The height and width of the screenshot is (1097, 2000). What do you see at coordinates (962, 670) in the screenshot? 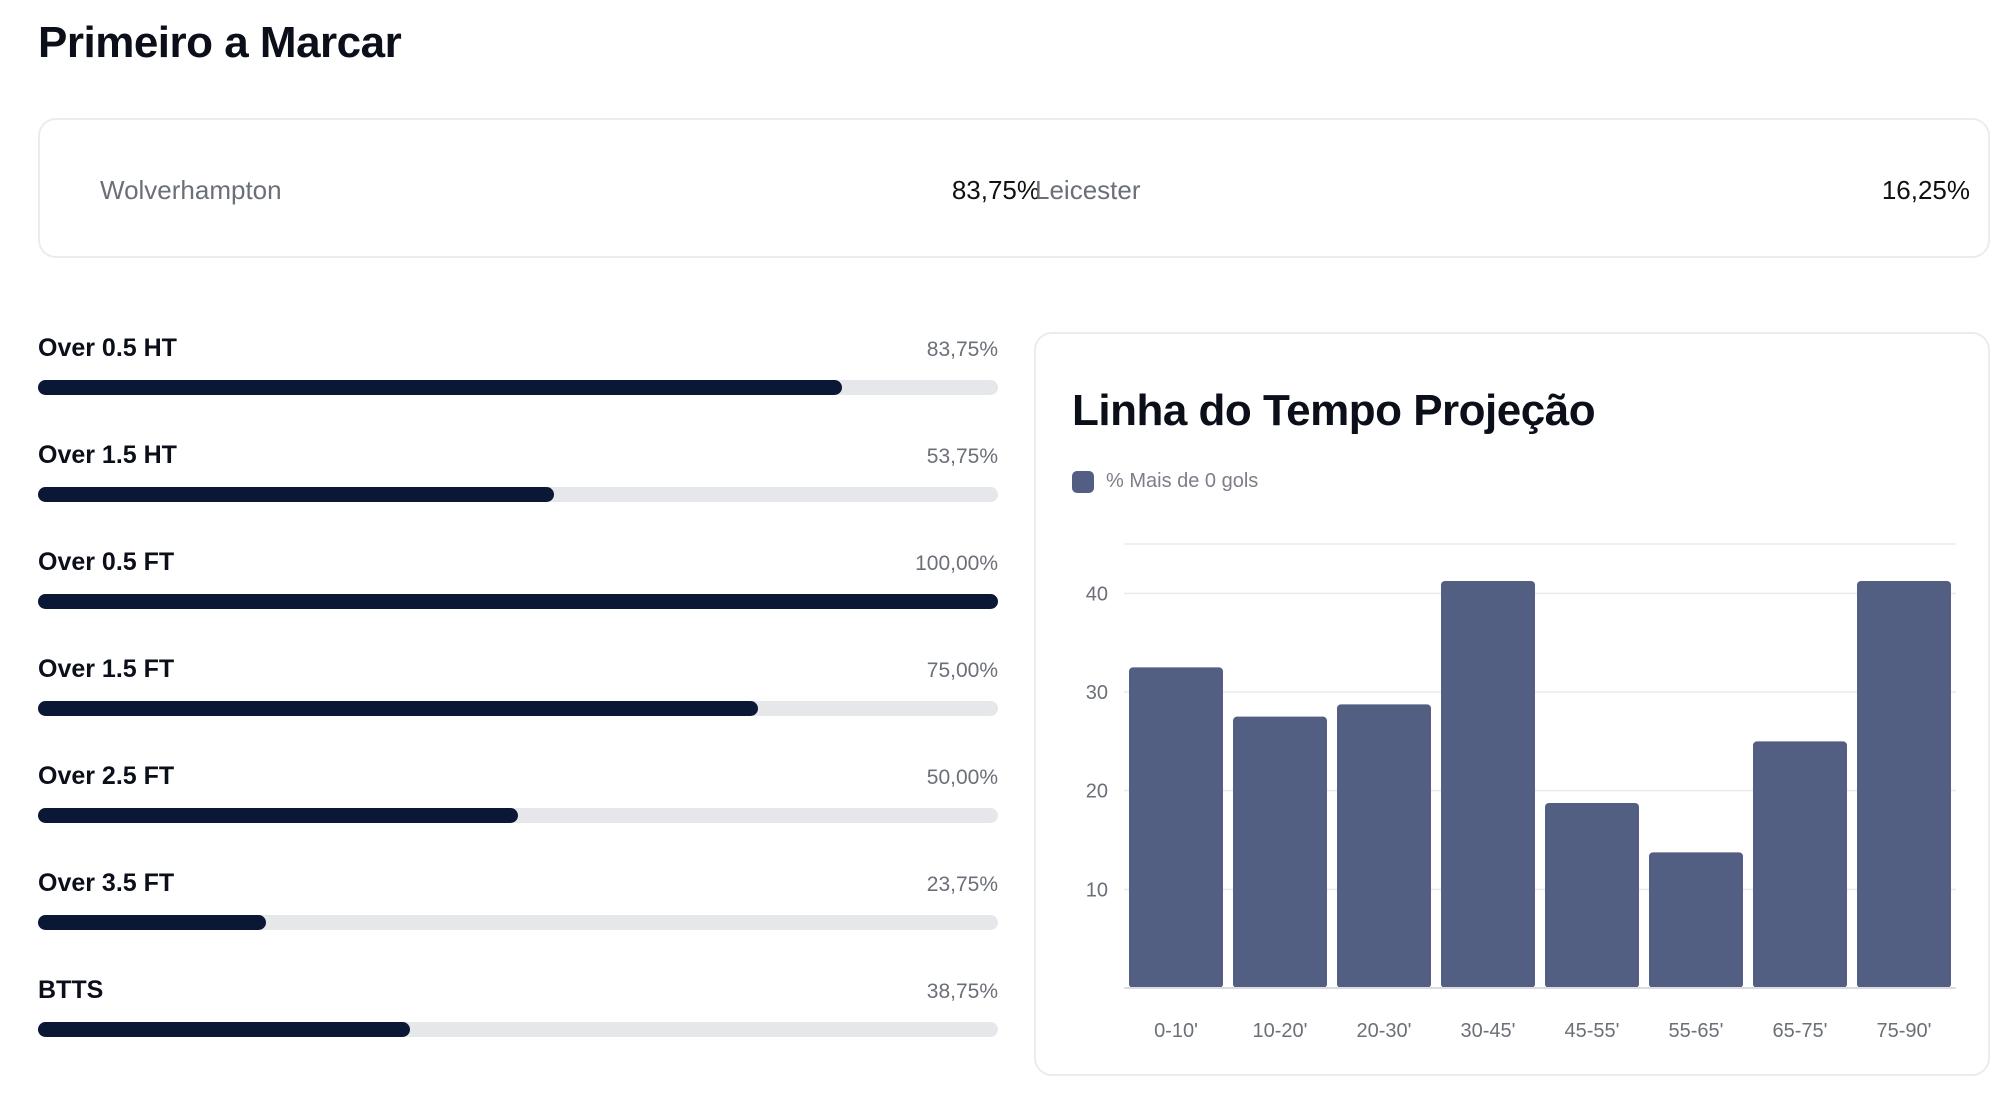
I see `market-pct: 75,00%` at bounding box center [962, 670].